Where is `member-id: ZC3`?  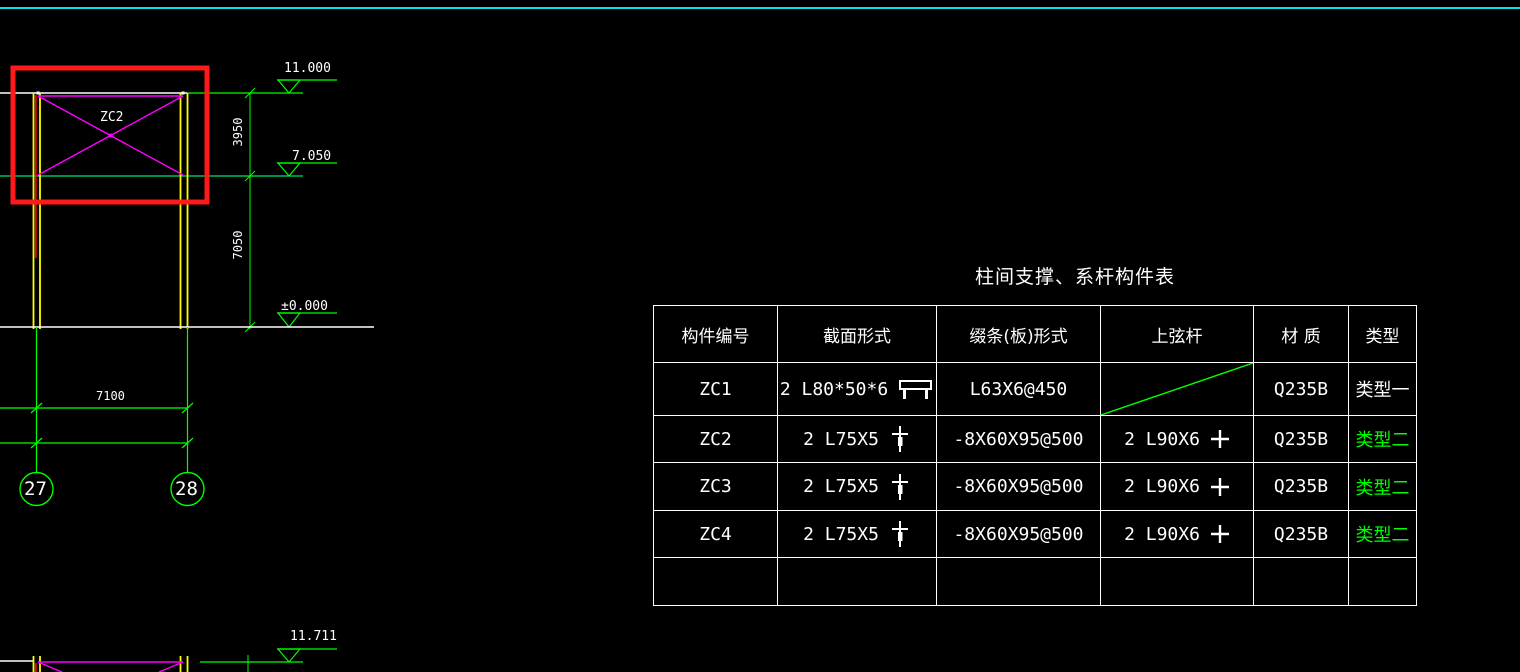
member-id: ZC3 is located at coordinates (715, 486).